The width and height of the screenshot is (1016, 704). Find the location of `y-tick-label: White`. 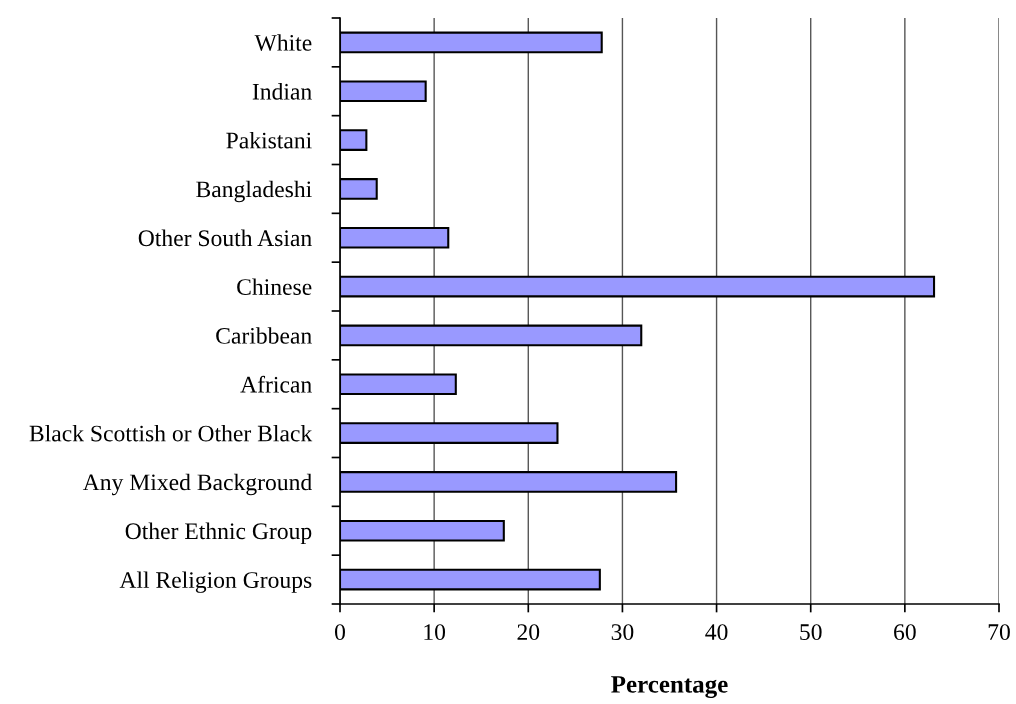

y-tick-label: White is located at coordinates (283, 42).